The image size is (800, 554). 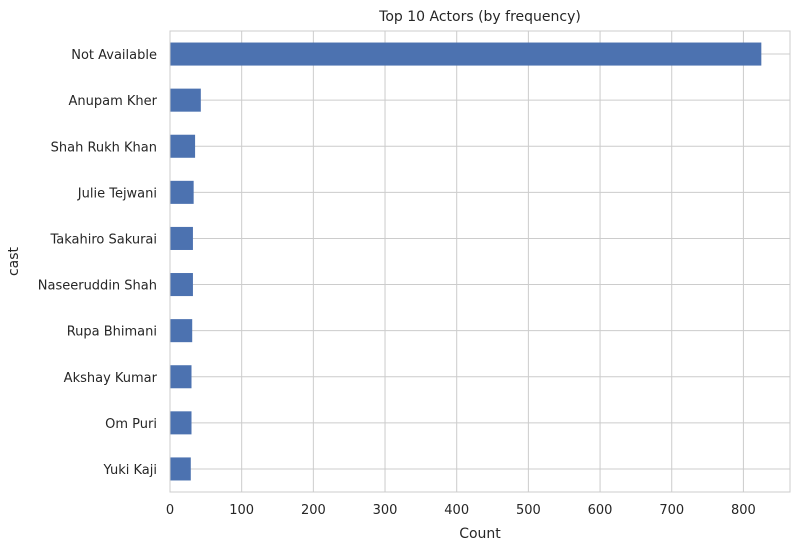 I want to click on x-tick-labels: 0 100 200 300 400 500 600 700 800, so click(x=461, y=510).